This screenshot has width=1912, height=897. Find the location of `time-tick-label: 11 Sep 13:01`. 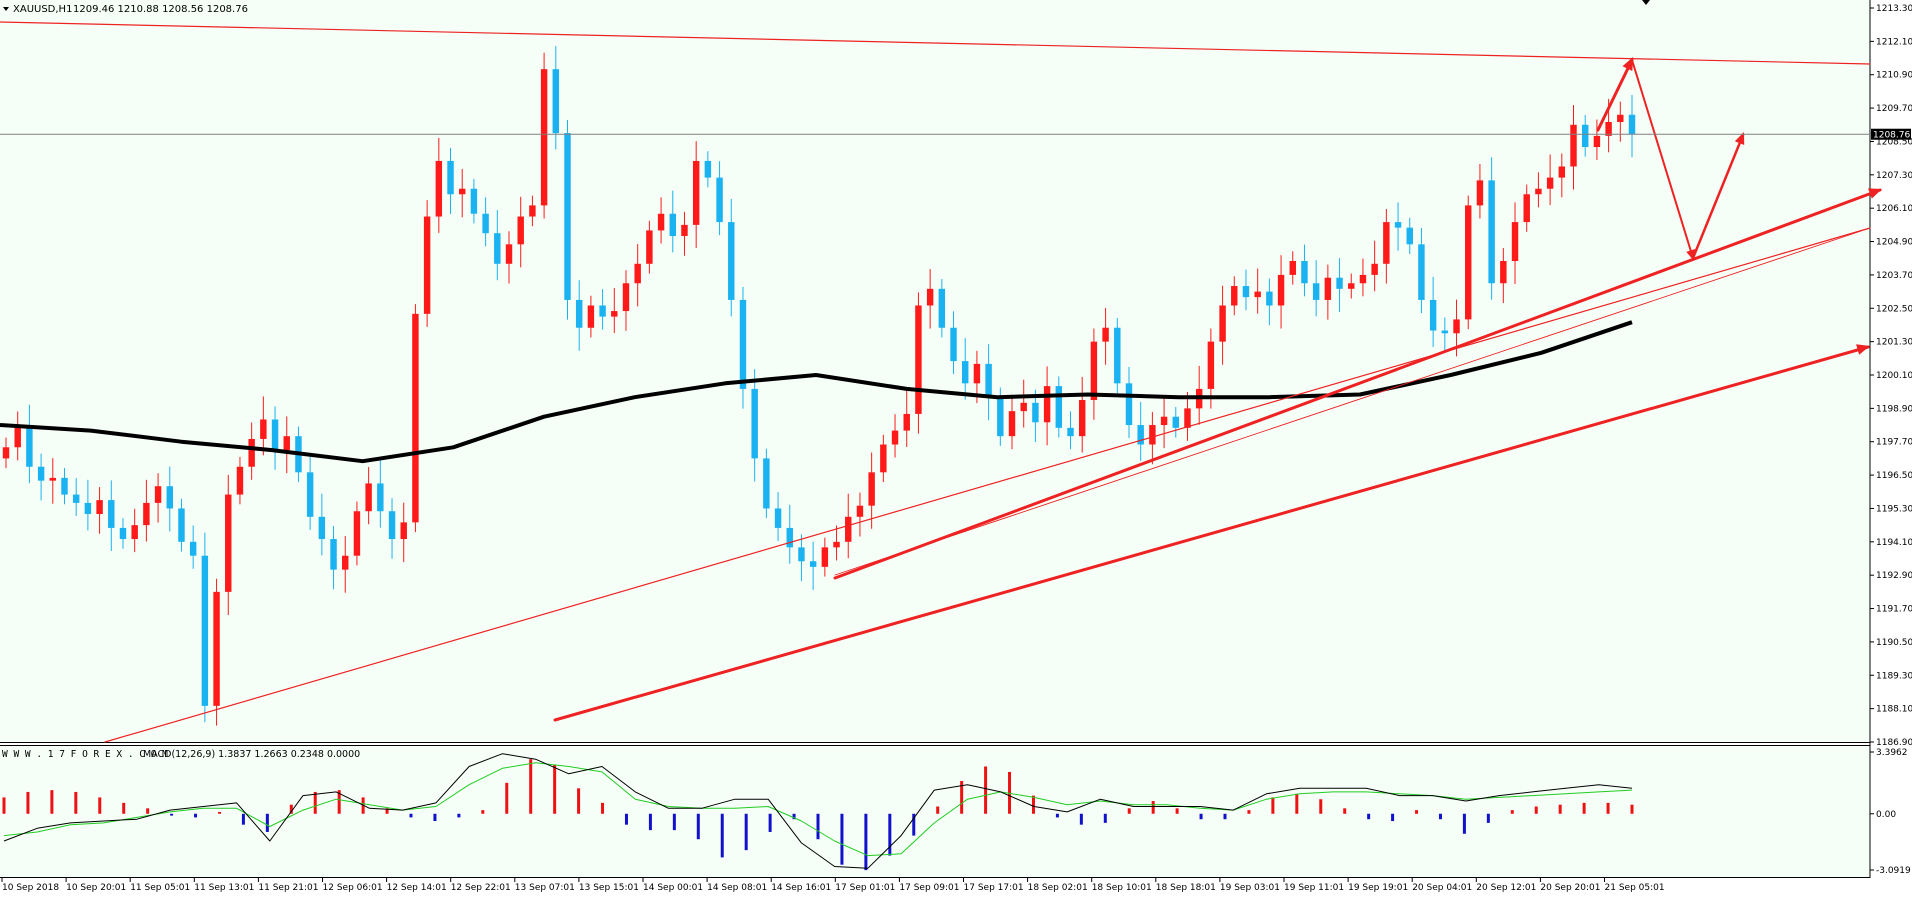

time-tick-label: 11 Sep 13:01 is located at coordinates (224, 888).